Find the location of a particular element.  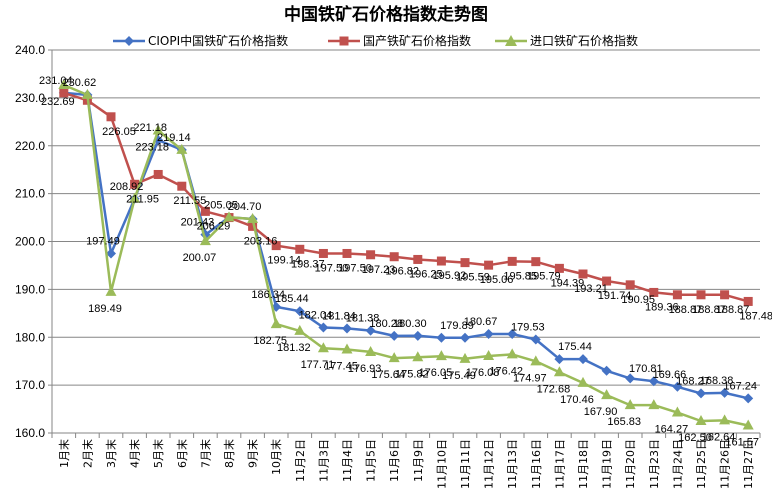

data-label-ciopi: 201.43 is located at coordinates (198, 223).